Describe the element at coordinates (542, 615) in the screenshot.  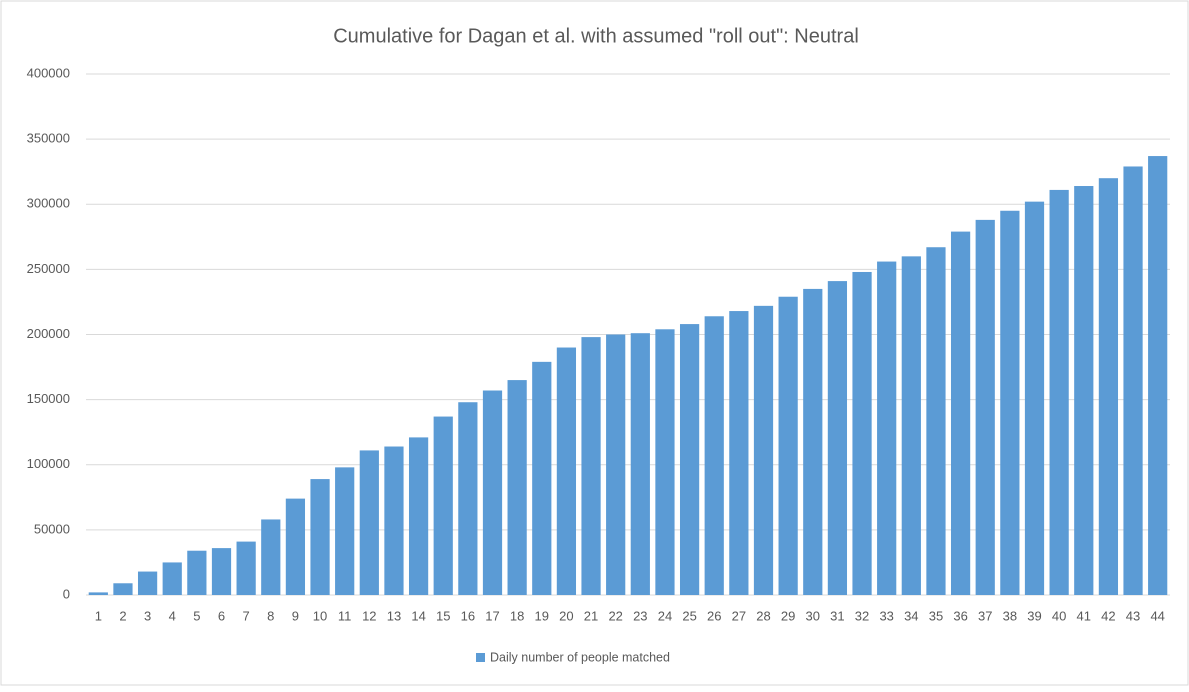
I see `x-tick-label: 19` at that location.